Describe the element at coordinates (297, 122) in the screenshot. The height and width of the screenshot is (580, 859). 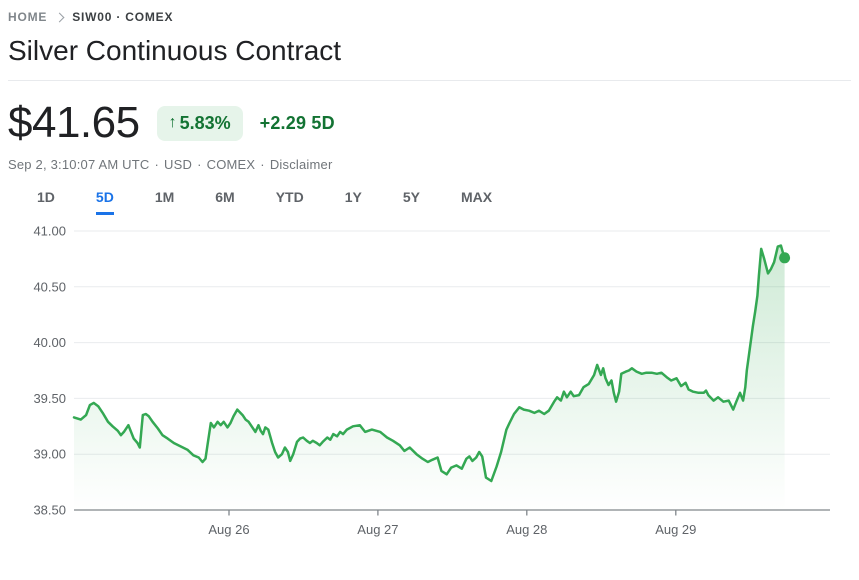
I see `change-absolute: +2.29 5D` at that location.